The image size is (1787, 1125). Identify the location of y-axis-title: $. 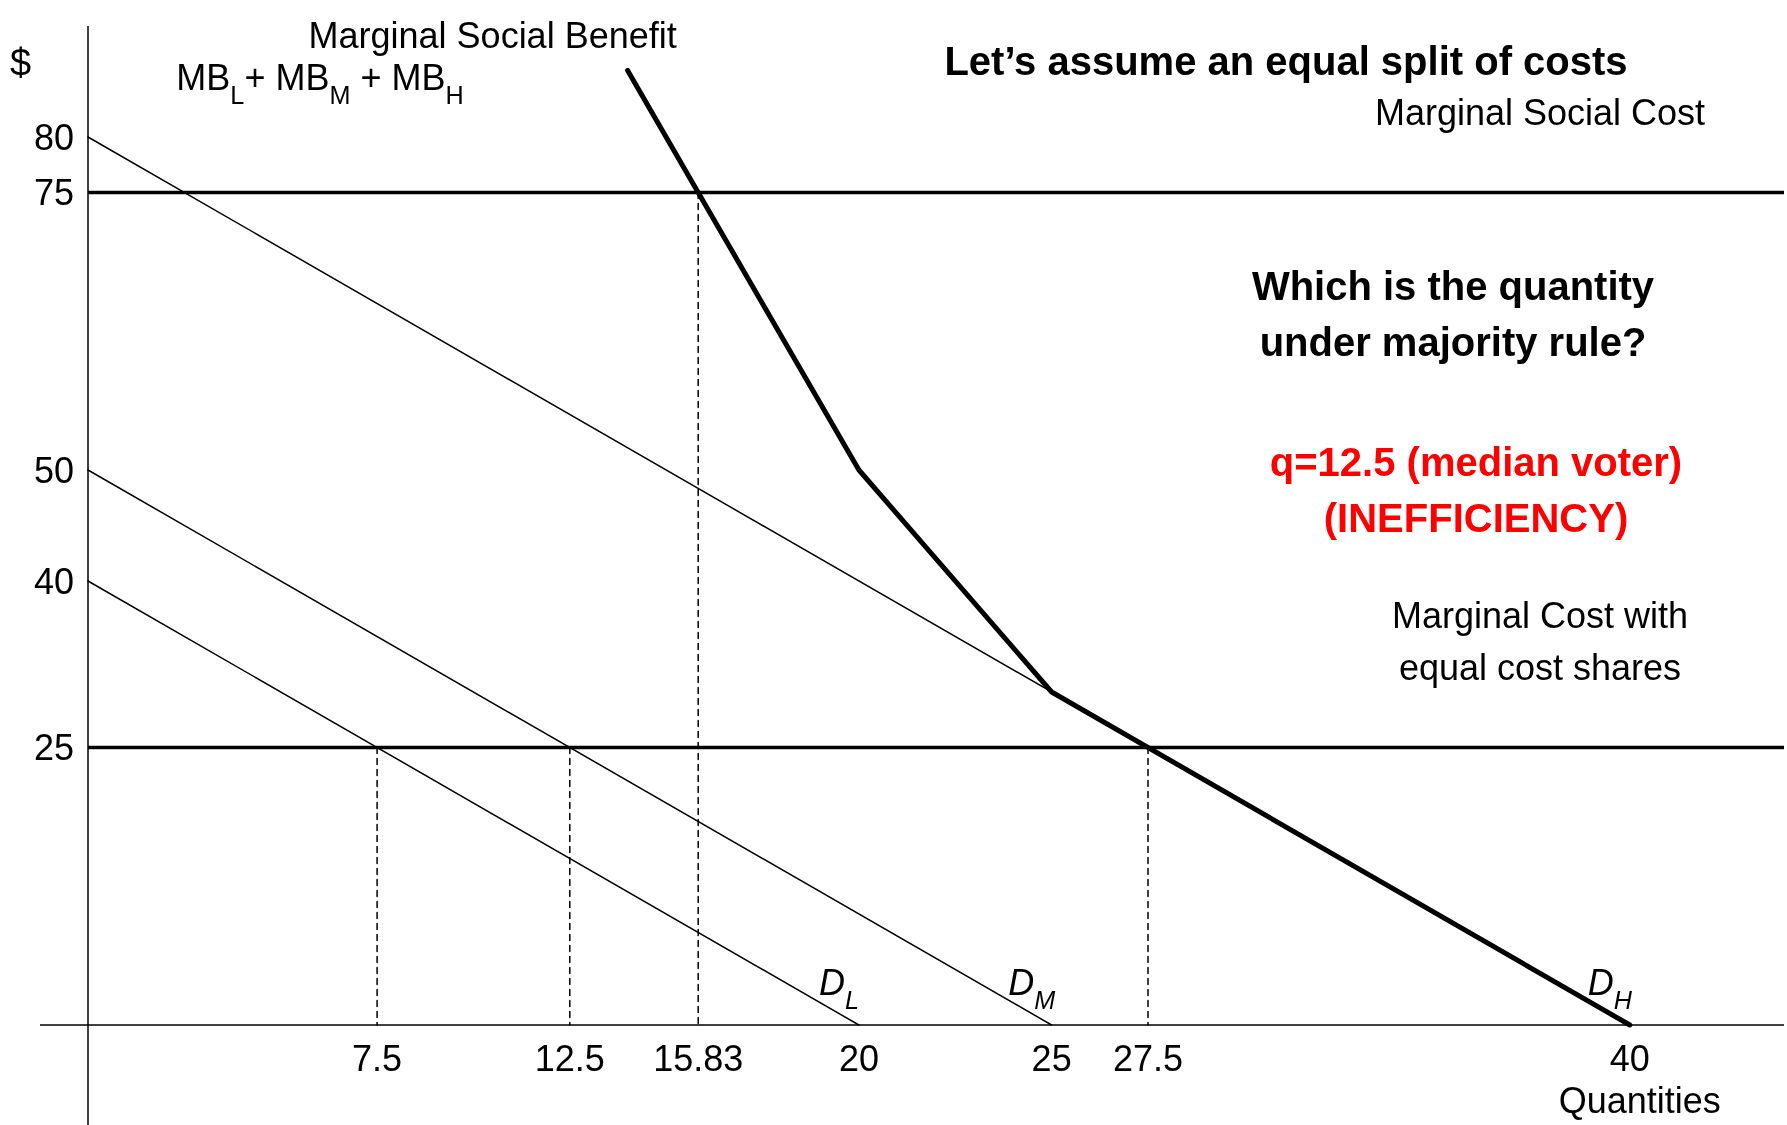
(21, 63).